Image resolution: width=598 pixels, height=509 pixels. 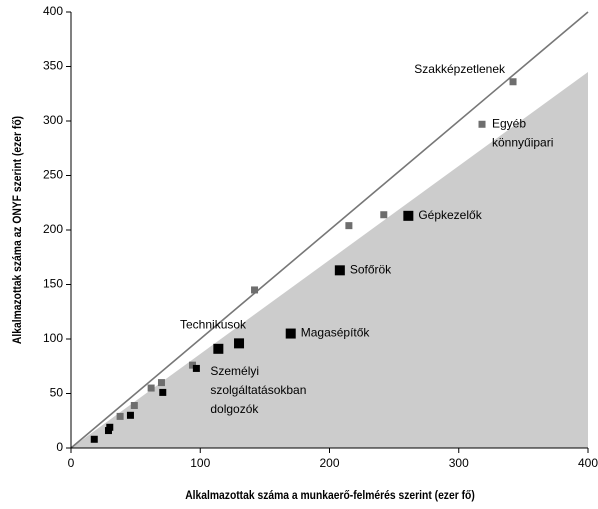 What do you see at coordinates (509, 123) in the screenshot?
I see `point-label: Egyéb` at bounding box center [509, 123].